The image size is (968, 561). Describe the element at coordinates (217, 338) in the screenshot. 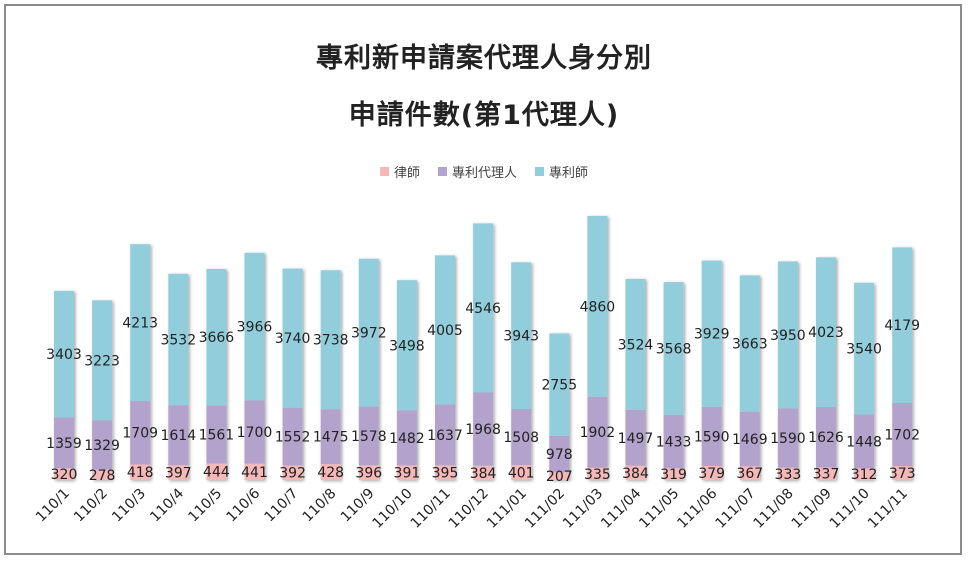

I see `data-label: 3666` at that location.